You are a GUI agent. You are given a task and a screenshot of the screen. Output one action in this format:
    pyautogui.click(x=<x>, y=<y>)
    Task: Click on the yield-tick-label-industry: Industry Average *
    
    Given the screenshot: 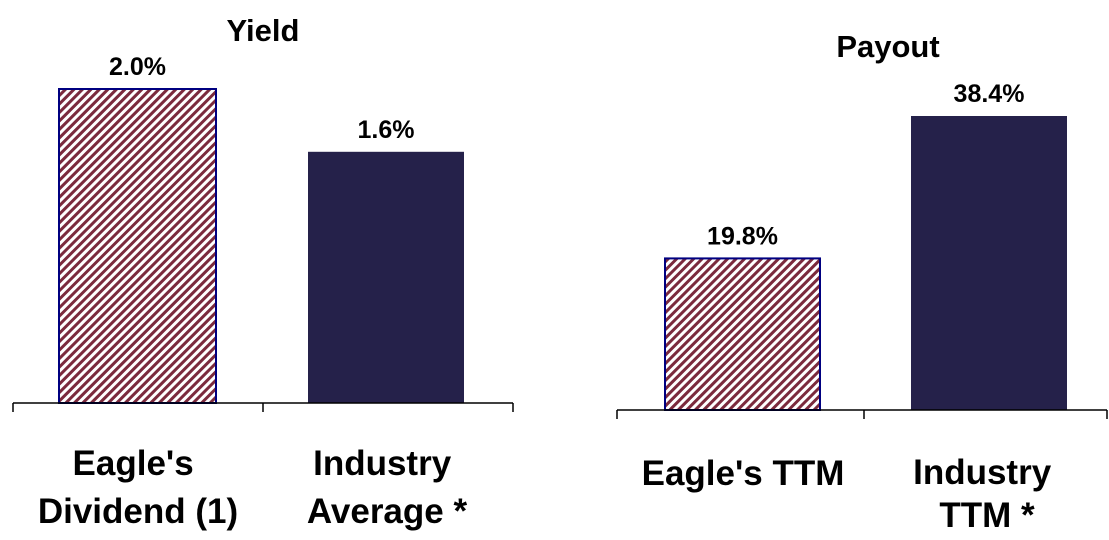 What is the action you would take?
    pyautogui.click(x=387, y=487)
    